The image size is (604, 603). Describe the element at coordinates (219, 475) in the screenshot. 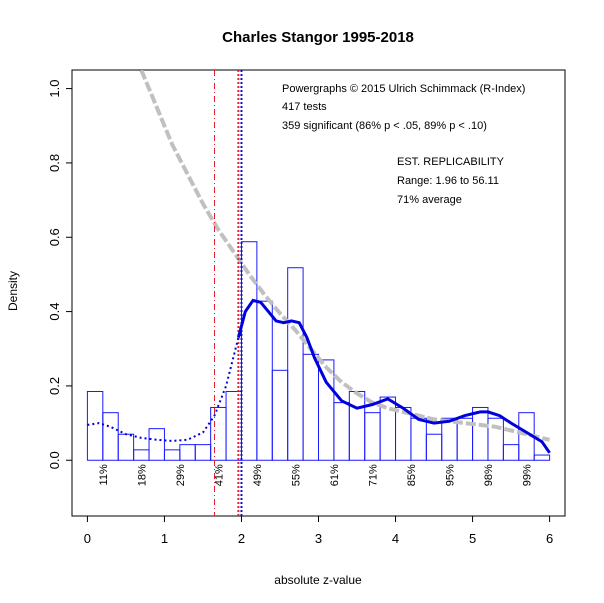

I see `power-label: 41%` at that location.